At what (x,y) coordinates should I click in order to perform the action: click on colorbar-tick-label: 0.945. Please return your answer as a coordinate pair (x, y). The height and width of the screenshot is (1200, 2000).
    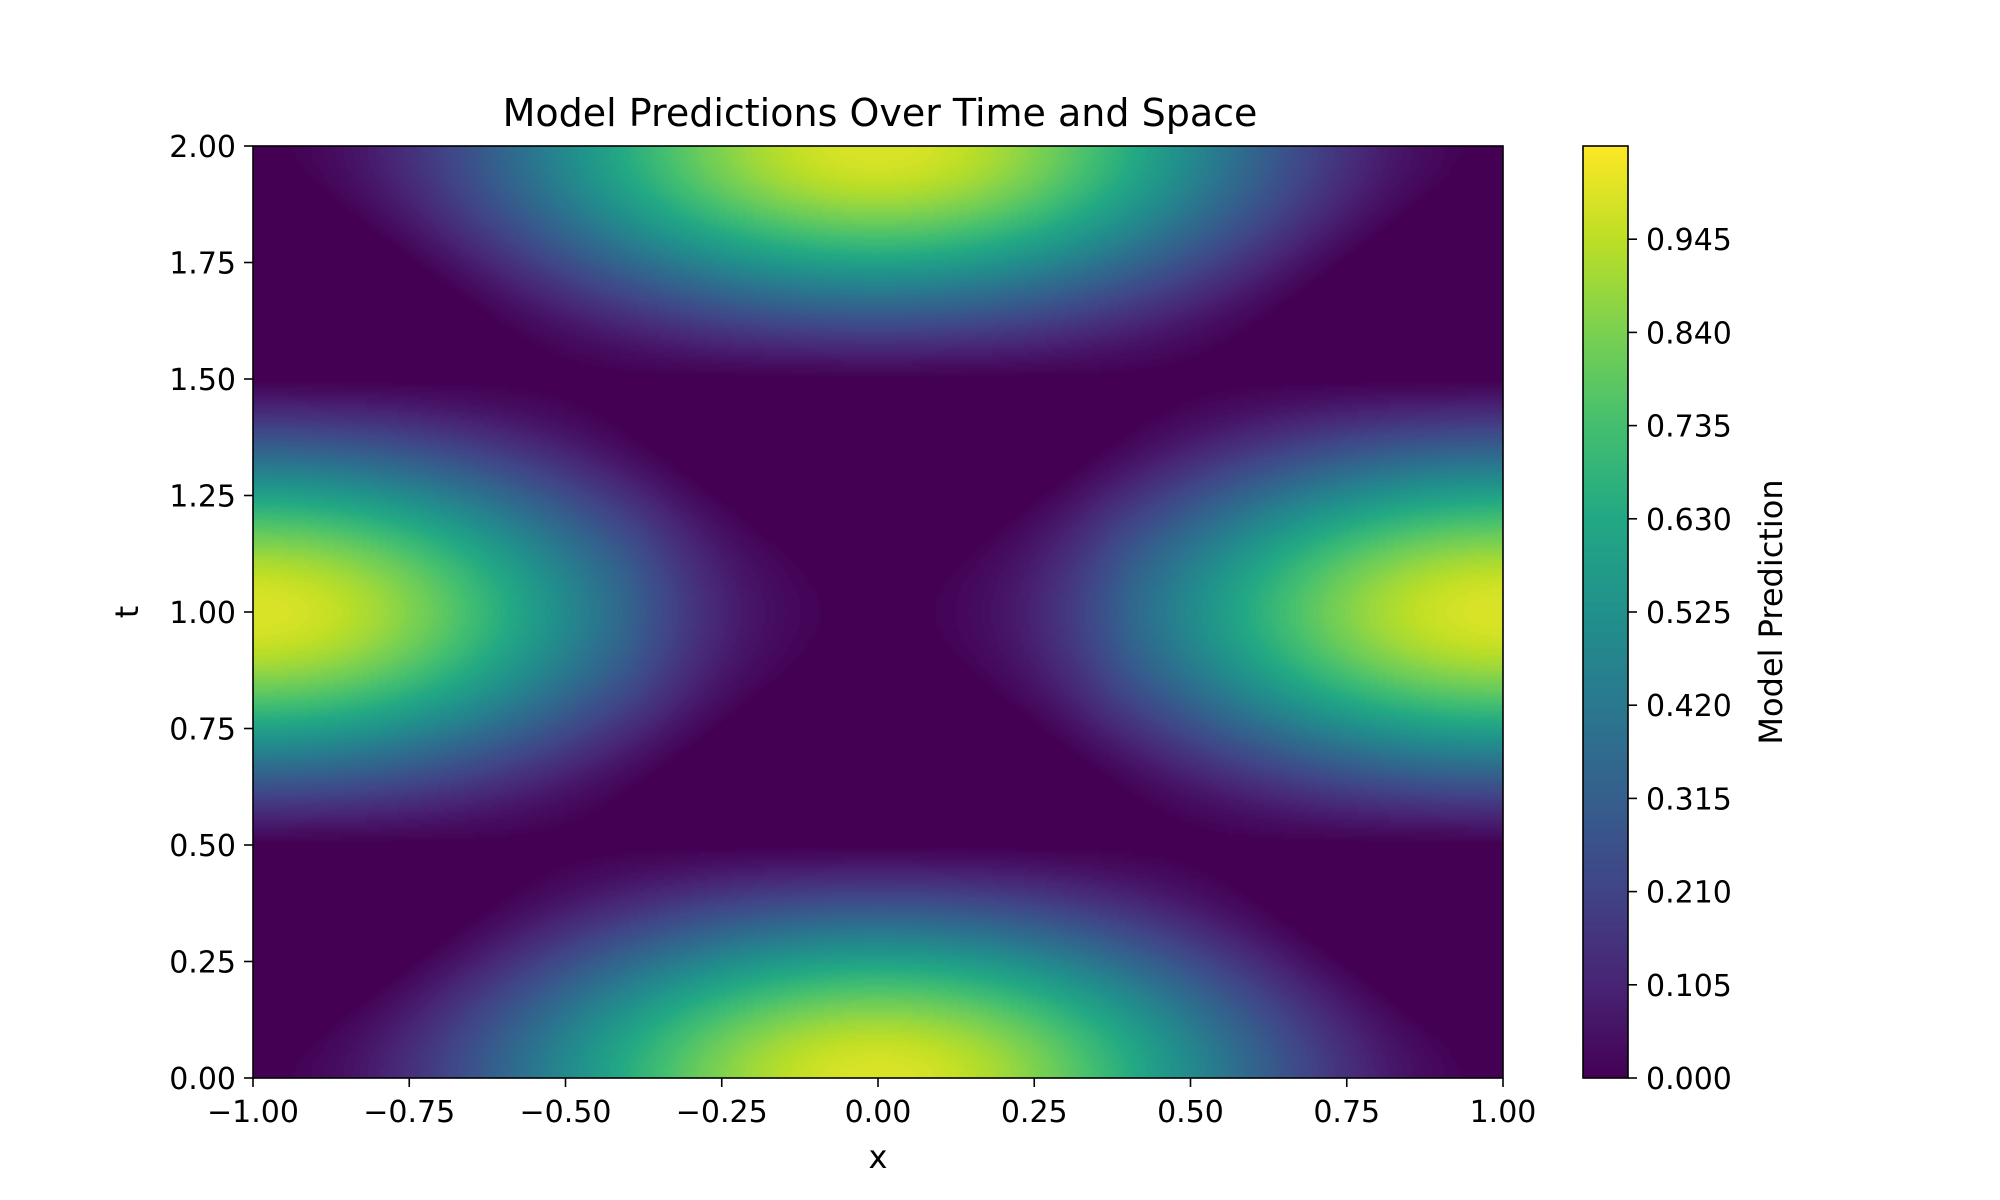
    Looking at the image, I should click on (1689, 240).